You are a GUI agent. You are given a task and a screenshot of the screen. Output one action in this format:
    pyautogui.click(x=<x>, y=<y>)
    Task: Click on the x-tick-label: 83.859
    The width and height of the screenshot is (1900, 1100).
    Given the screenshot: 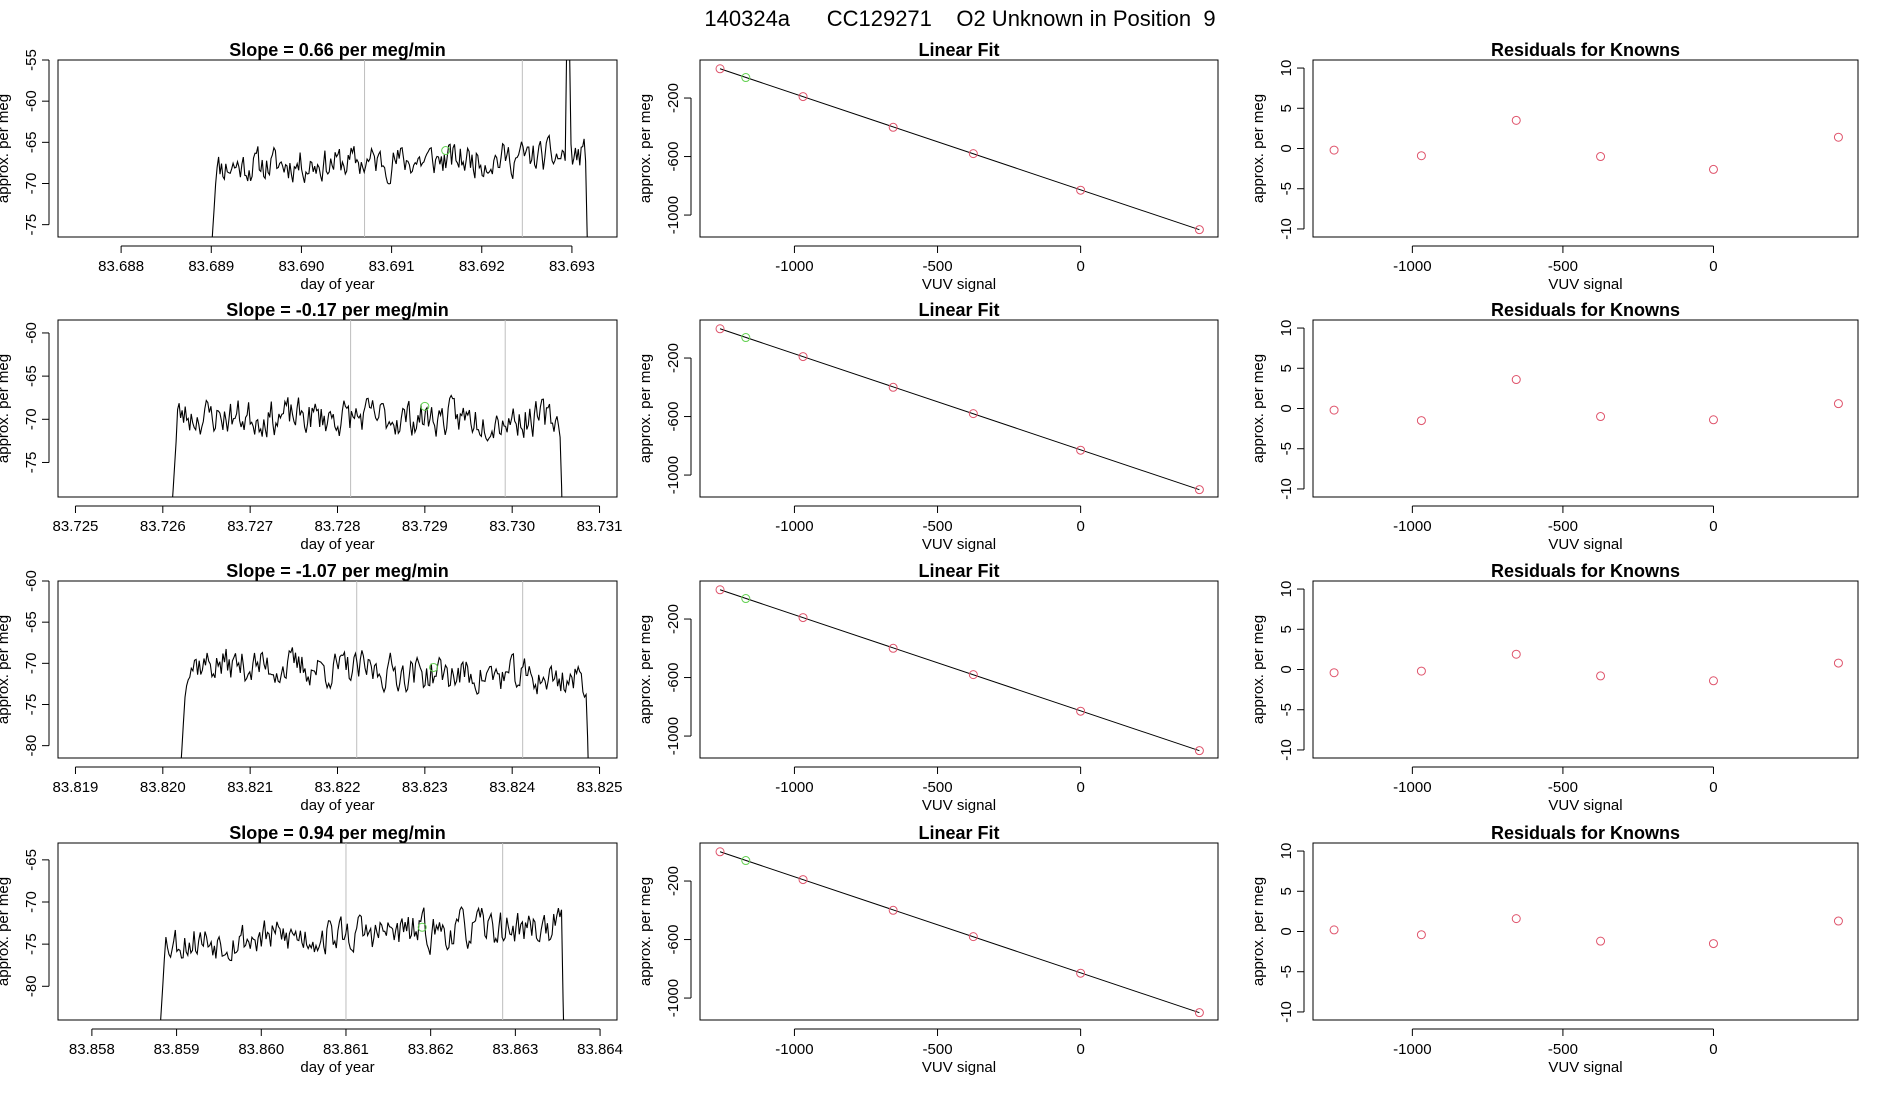 What is the action you would take?
    pyautogui.click(x=177, y=1049)
    